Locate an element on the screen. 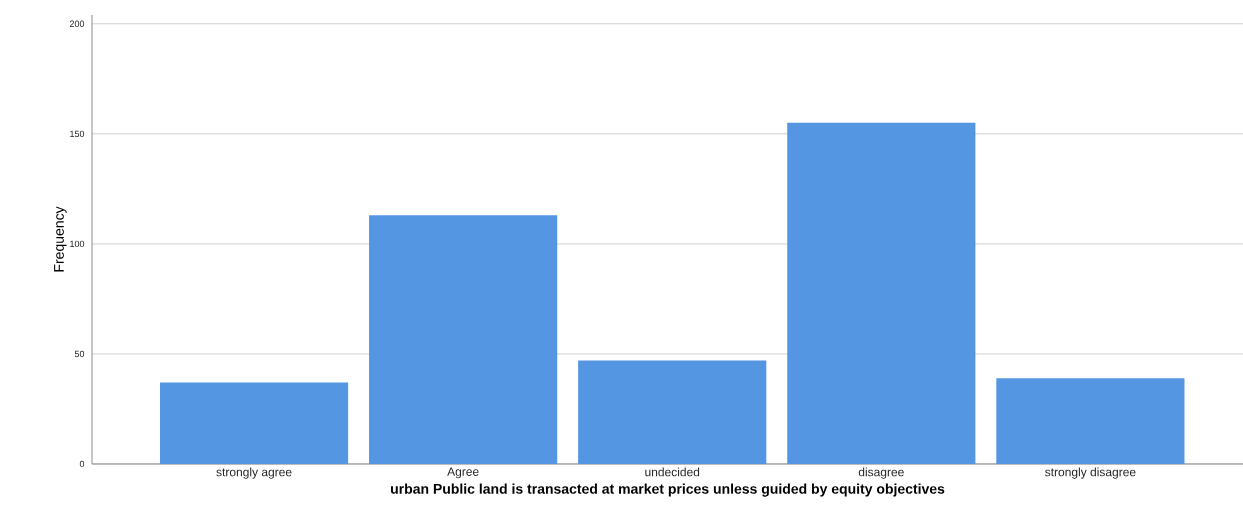 The height and width of the screenshot is (531, 1243). x-tick-label: strongly agree is located at coordinates (254, 473).